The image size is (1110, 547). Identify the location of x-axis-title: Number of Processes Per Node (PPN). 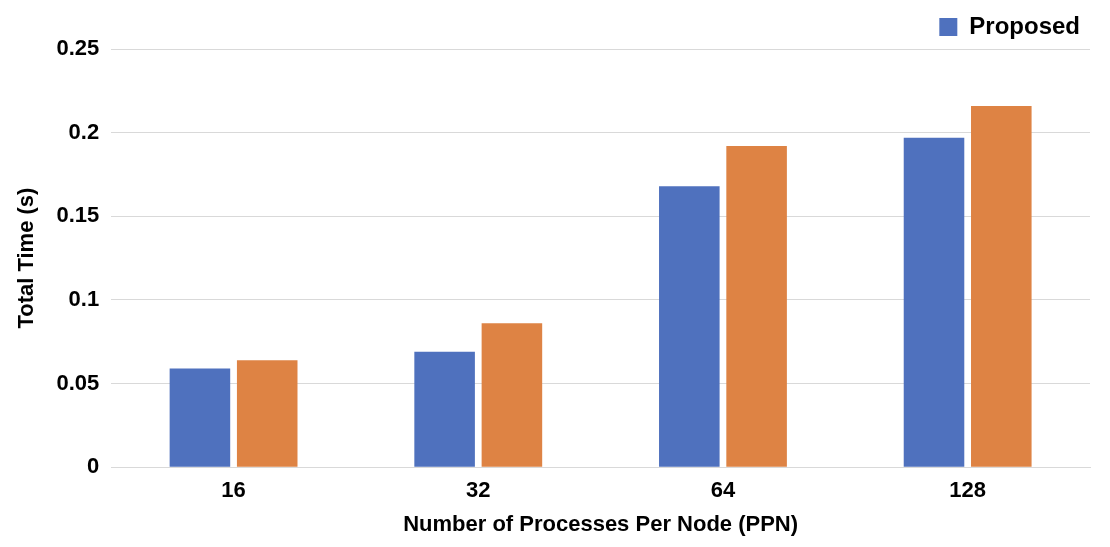
(601, 523).